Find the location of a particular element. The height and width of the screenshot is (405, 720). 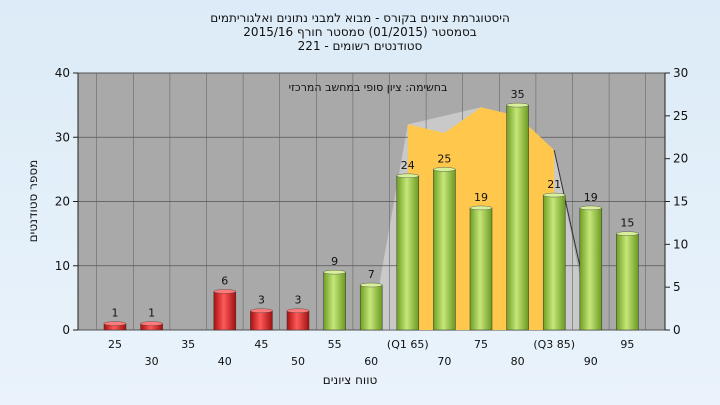

y-tick-label: 40 is located at coordinates (62, 73).